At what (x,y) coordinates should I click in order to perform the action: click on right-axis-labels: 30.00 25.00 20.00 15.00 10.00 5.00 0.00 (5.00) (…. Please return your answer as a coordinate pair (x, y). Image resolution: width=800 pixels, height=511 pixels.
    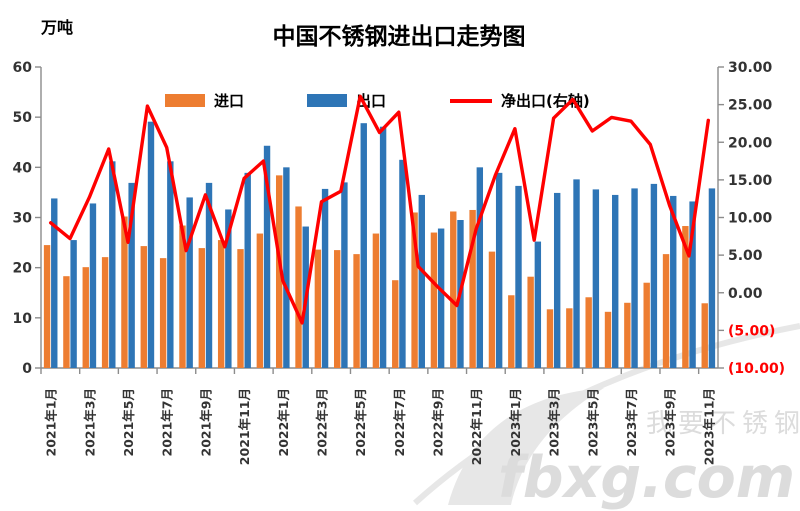
    Looking at the image, I should click on (756, 218).